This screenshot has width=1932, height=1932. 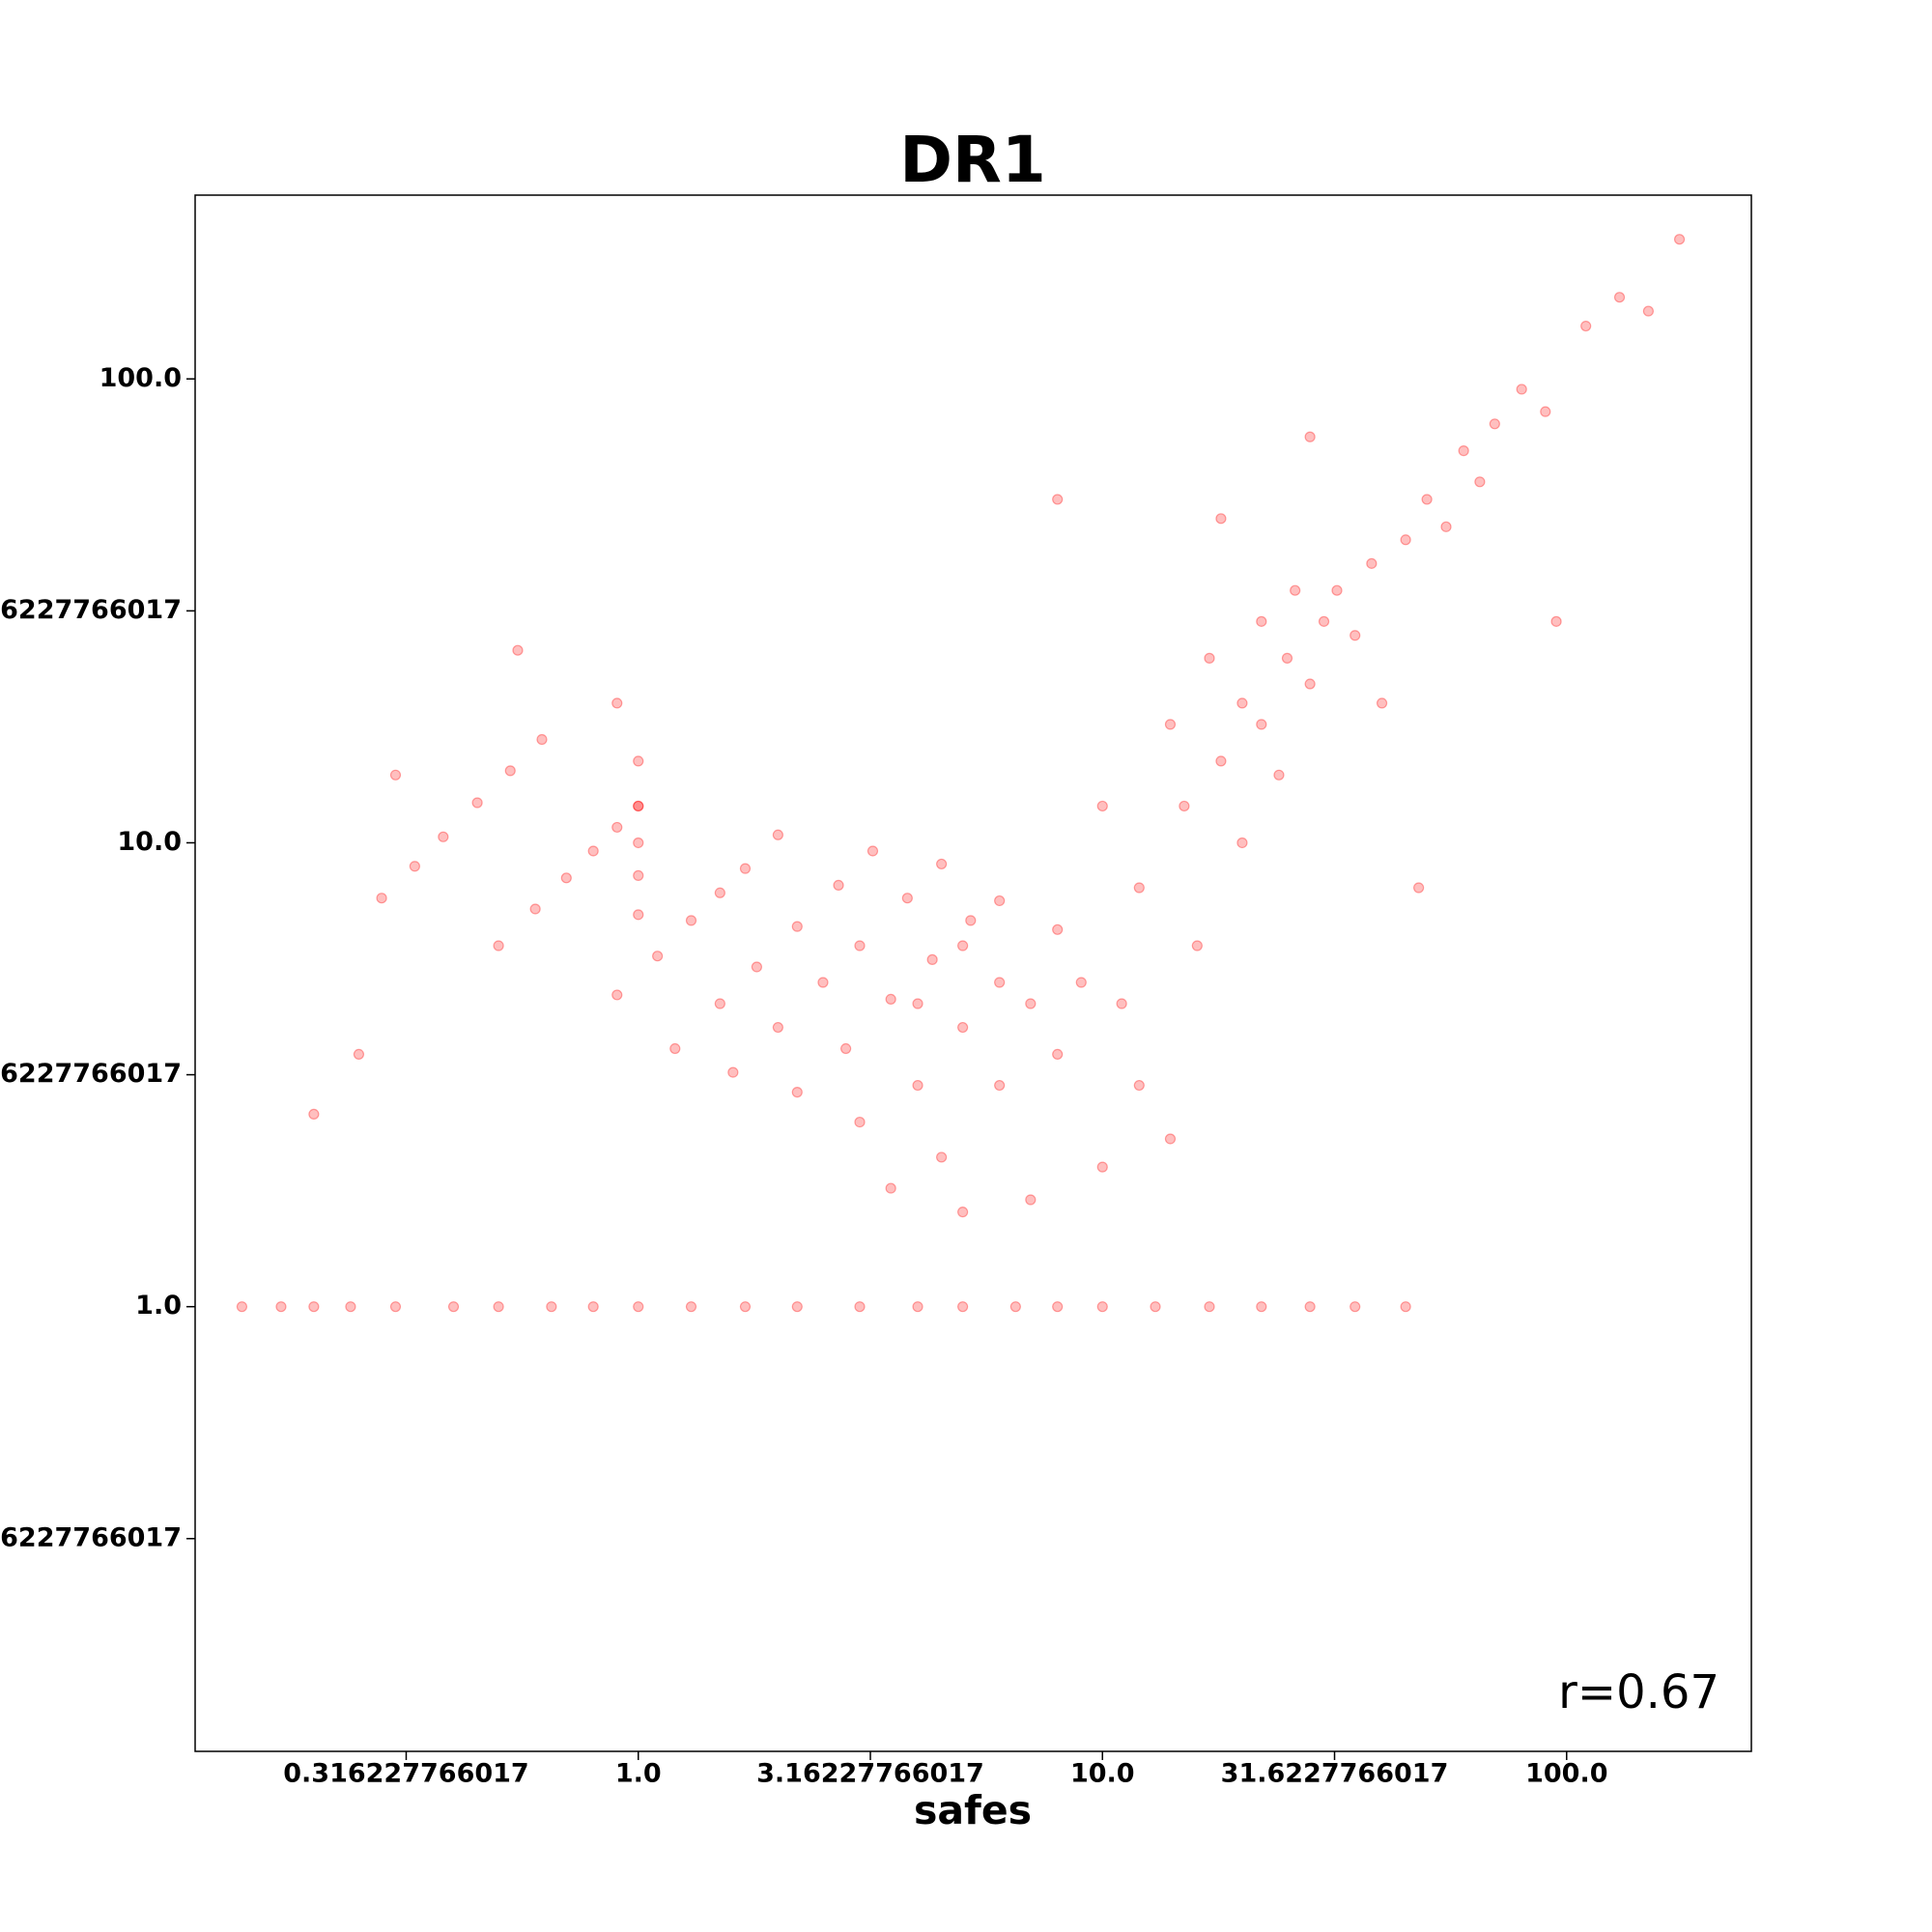 I want to click on x-tick-label: 31.6227766017, so click(x=1335, y=1774).